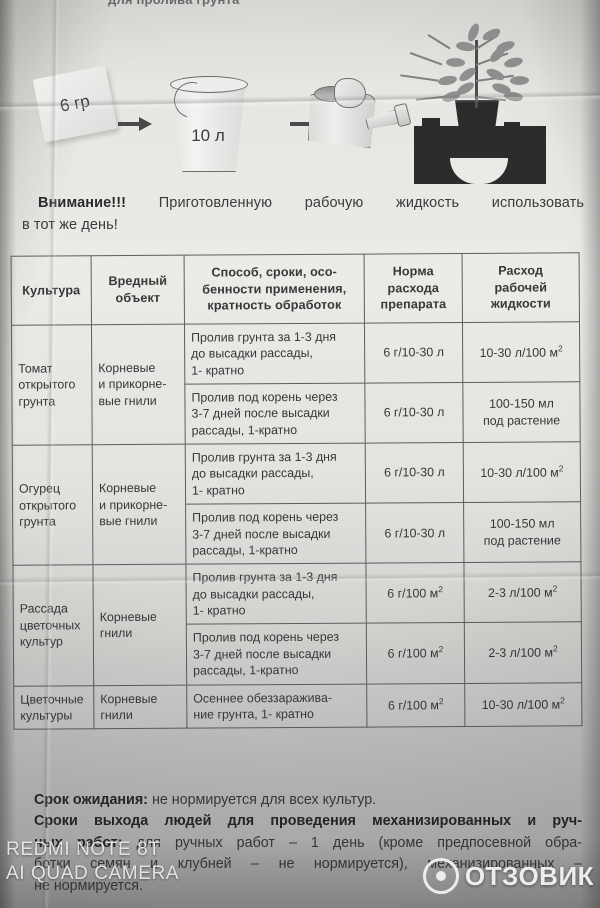  What do you see at coordinates (480, 103) in the screenshot?
I see `potted-plant-icon` at bounding box center [480, 103].